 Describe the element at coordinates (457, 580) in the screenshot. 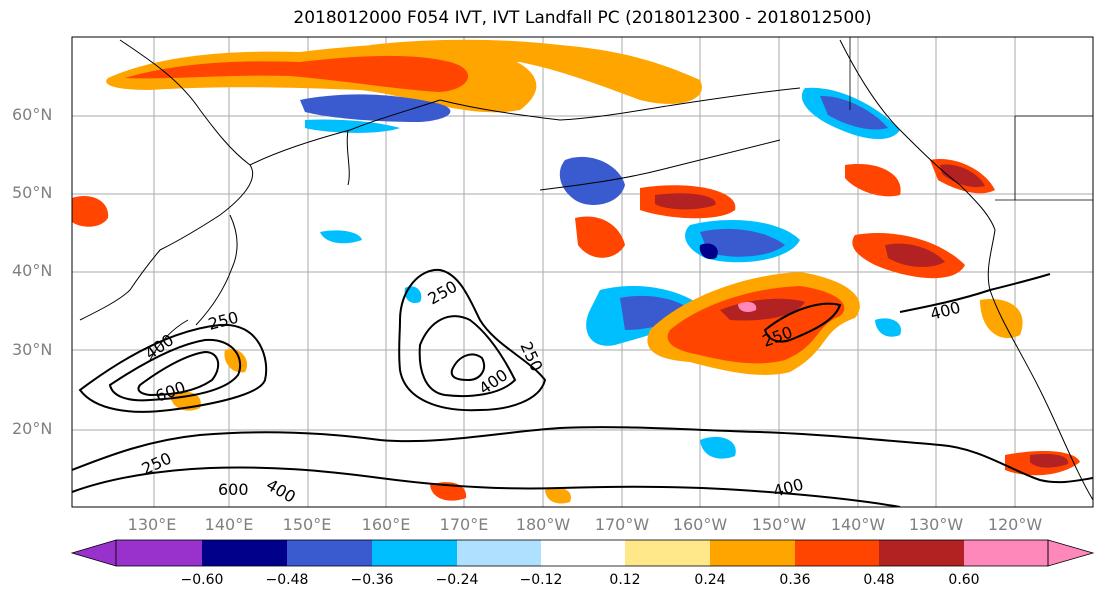

I see `colorbar-tick-label: −0.24` at that location.